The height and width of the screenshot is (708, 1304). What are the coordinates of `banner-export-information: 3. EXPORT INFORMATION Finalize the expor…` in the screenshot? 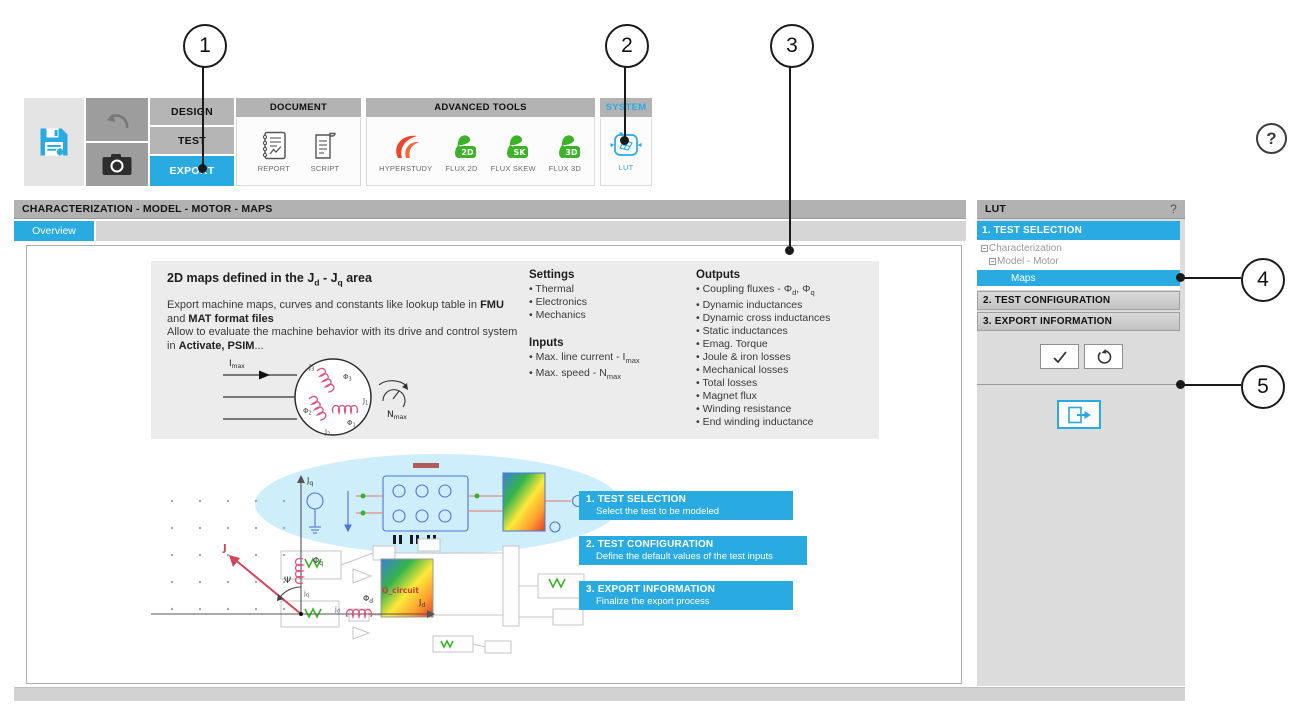 It's located at (686, 595).